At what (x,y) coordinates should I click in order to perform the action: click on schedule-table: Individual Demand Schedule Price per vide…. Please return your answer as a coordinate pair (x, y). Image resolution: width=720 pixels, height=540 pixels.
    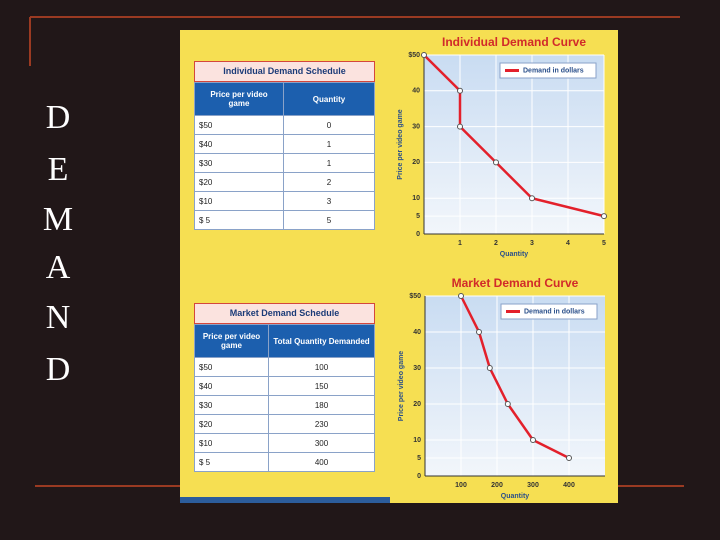
    Looking at the image, I should click on (284, 145).